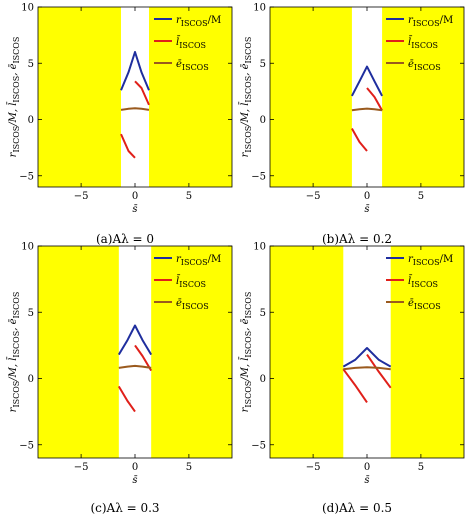 Image resolution: width=474 pixels, height=520 pixels. I want to click on panel-caption: (a)Aλ = 0, so click(125, 239).